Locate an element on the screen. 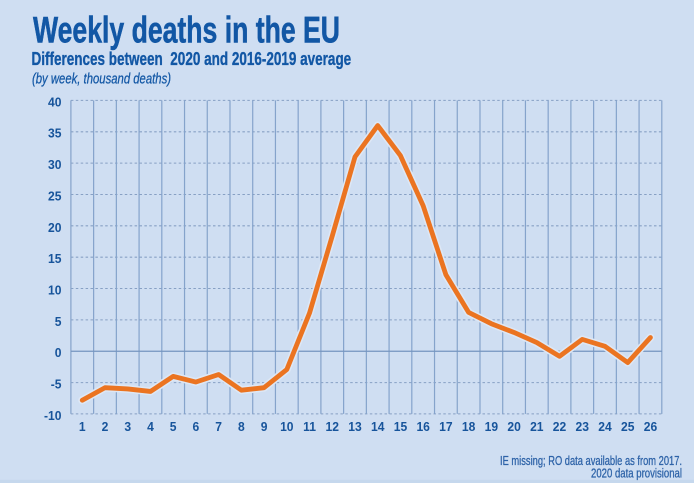 Image resolution: width=694 pixels, height=483 pixels. svg-text: 18 is located at coordinates (468, 427).